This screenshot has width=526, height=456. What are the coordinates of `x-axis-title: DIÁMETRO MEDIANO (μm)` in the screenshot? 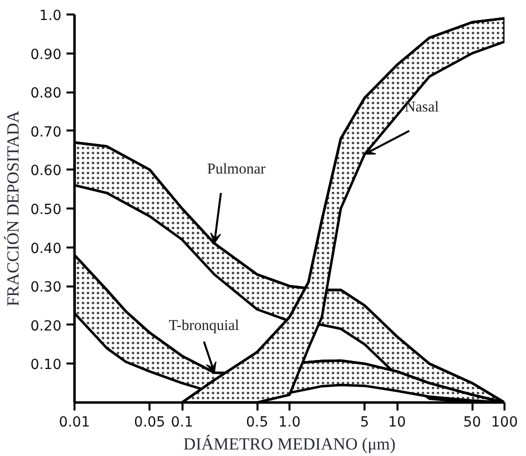 It's located at (289, 444).